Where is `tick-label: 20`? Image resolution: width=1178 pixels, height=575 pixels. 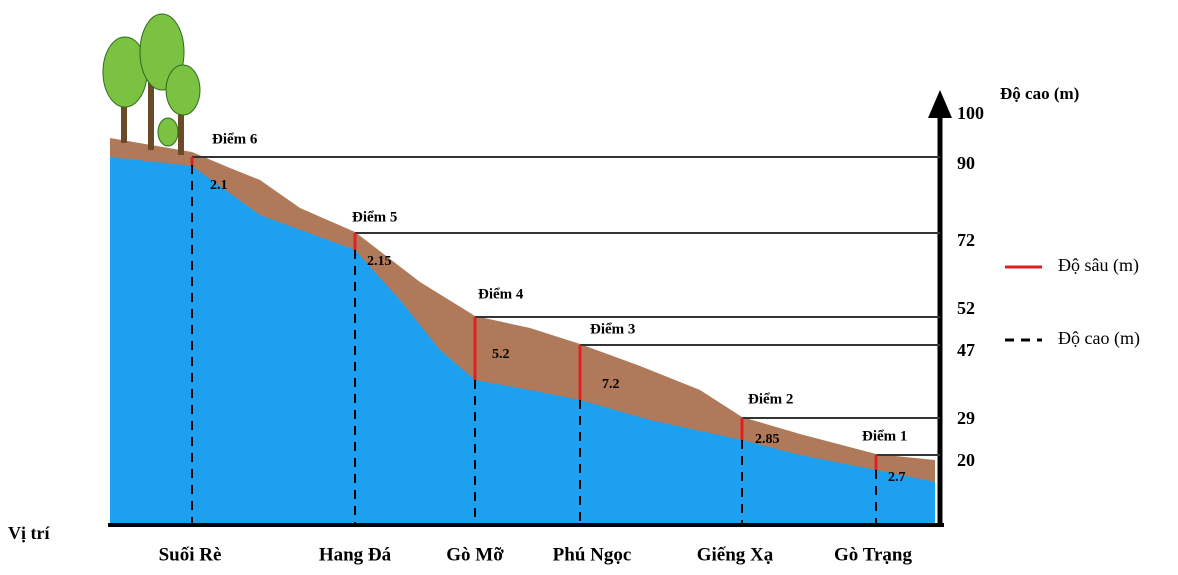 tick-label: 20 is located at coordinates (966, 460).